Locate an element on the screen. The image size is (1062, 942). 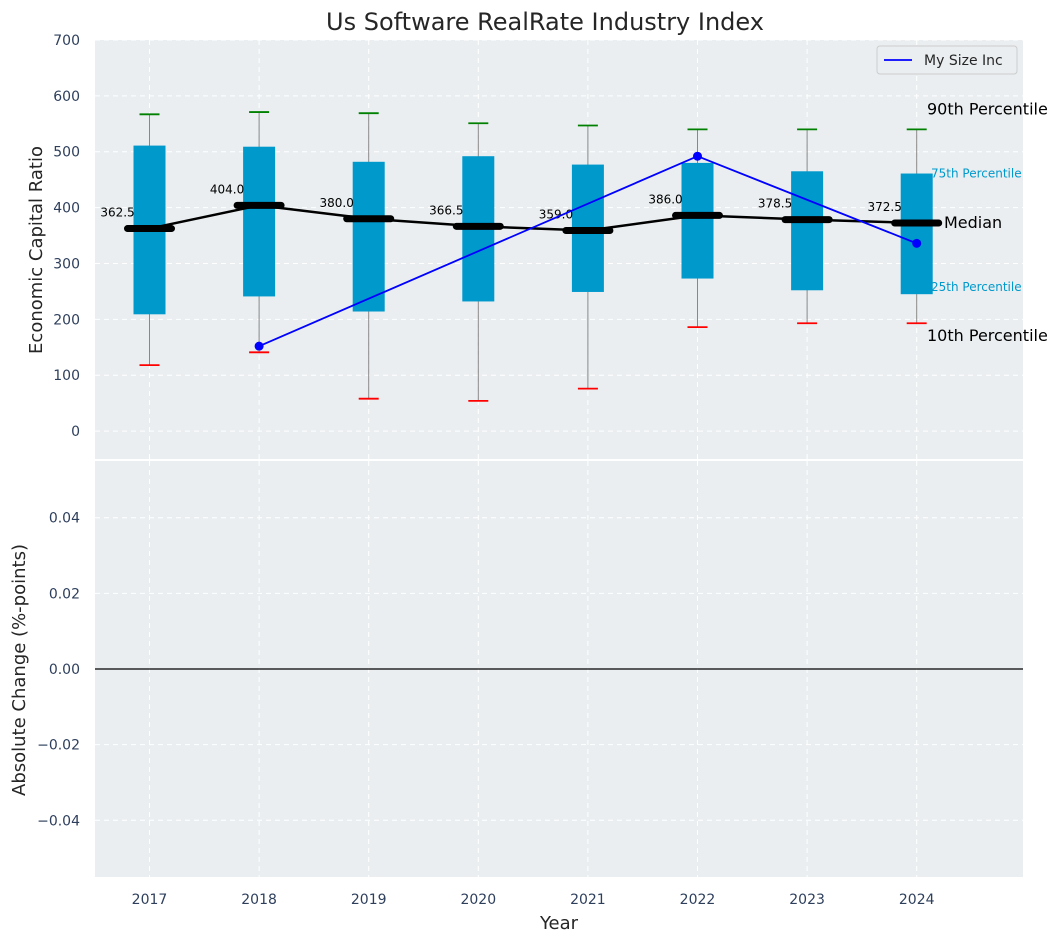
bottom-y-tick-label: −0.04 is located at coordinates (58, 821).